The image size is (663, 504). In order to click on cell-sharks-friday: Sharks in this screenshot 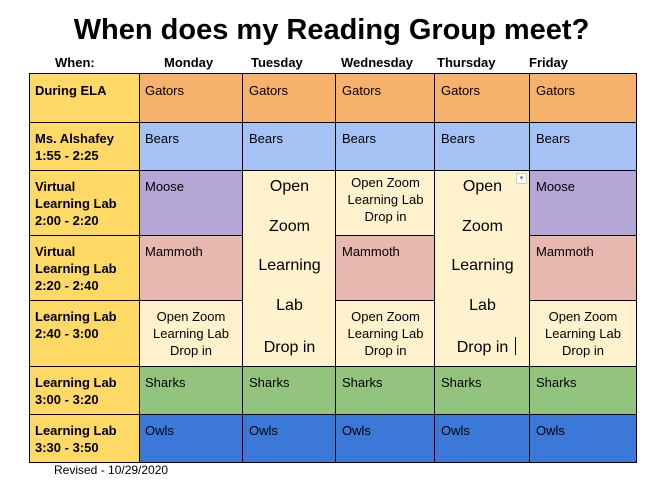, I will do `click(583, 390)`.